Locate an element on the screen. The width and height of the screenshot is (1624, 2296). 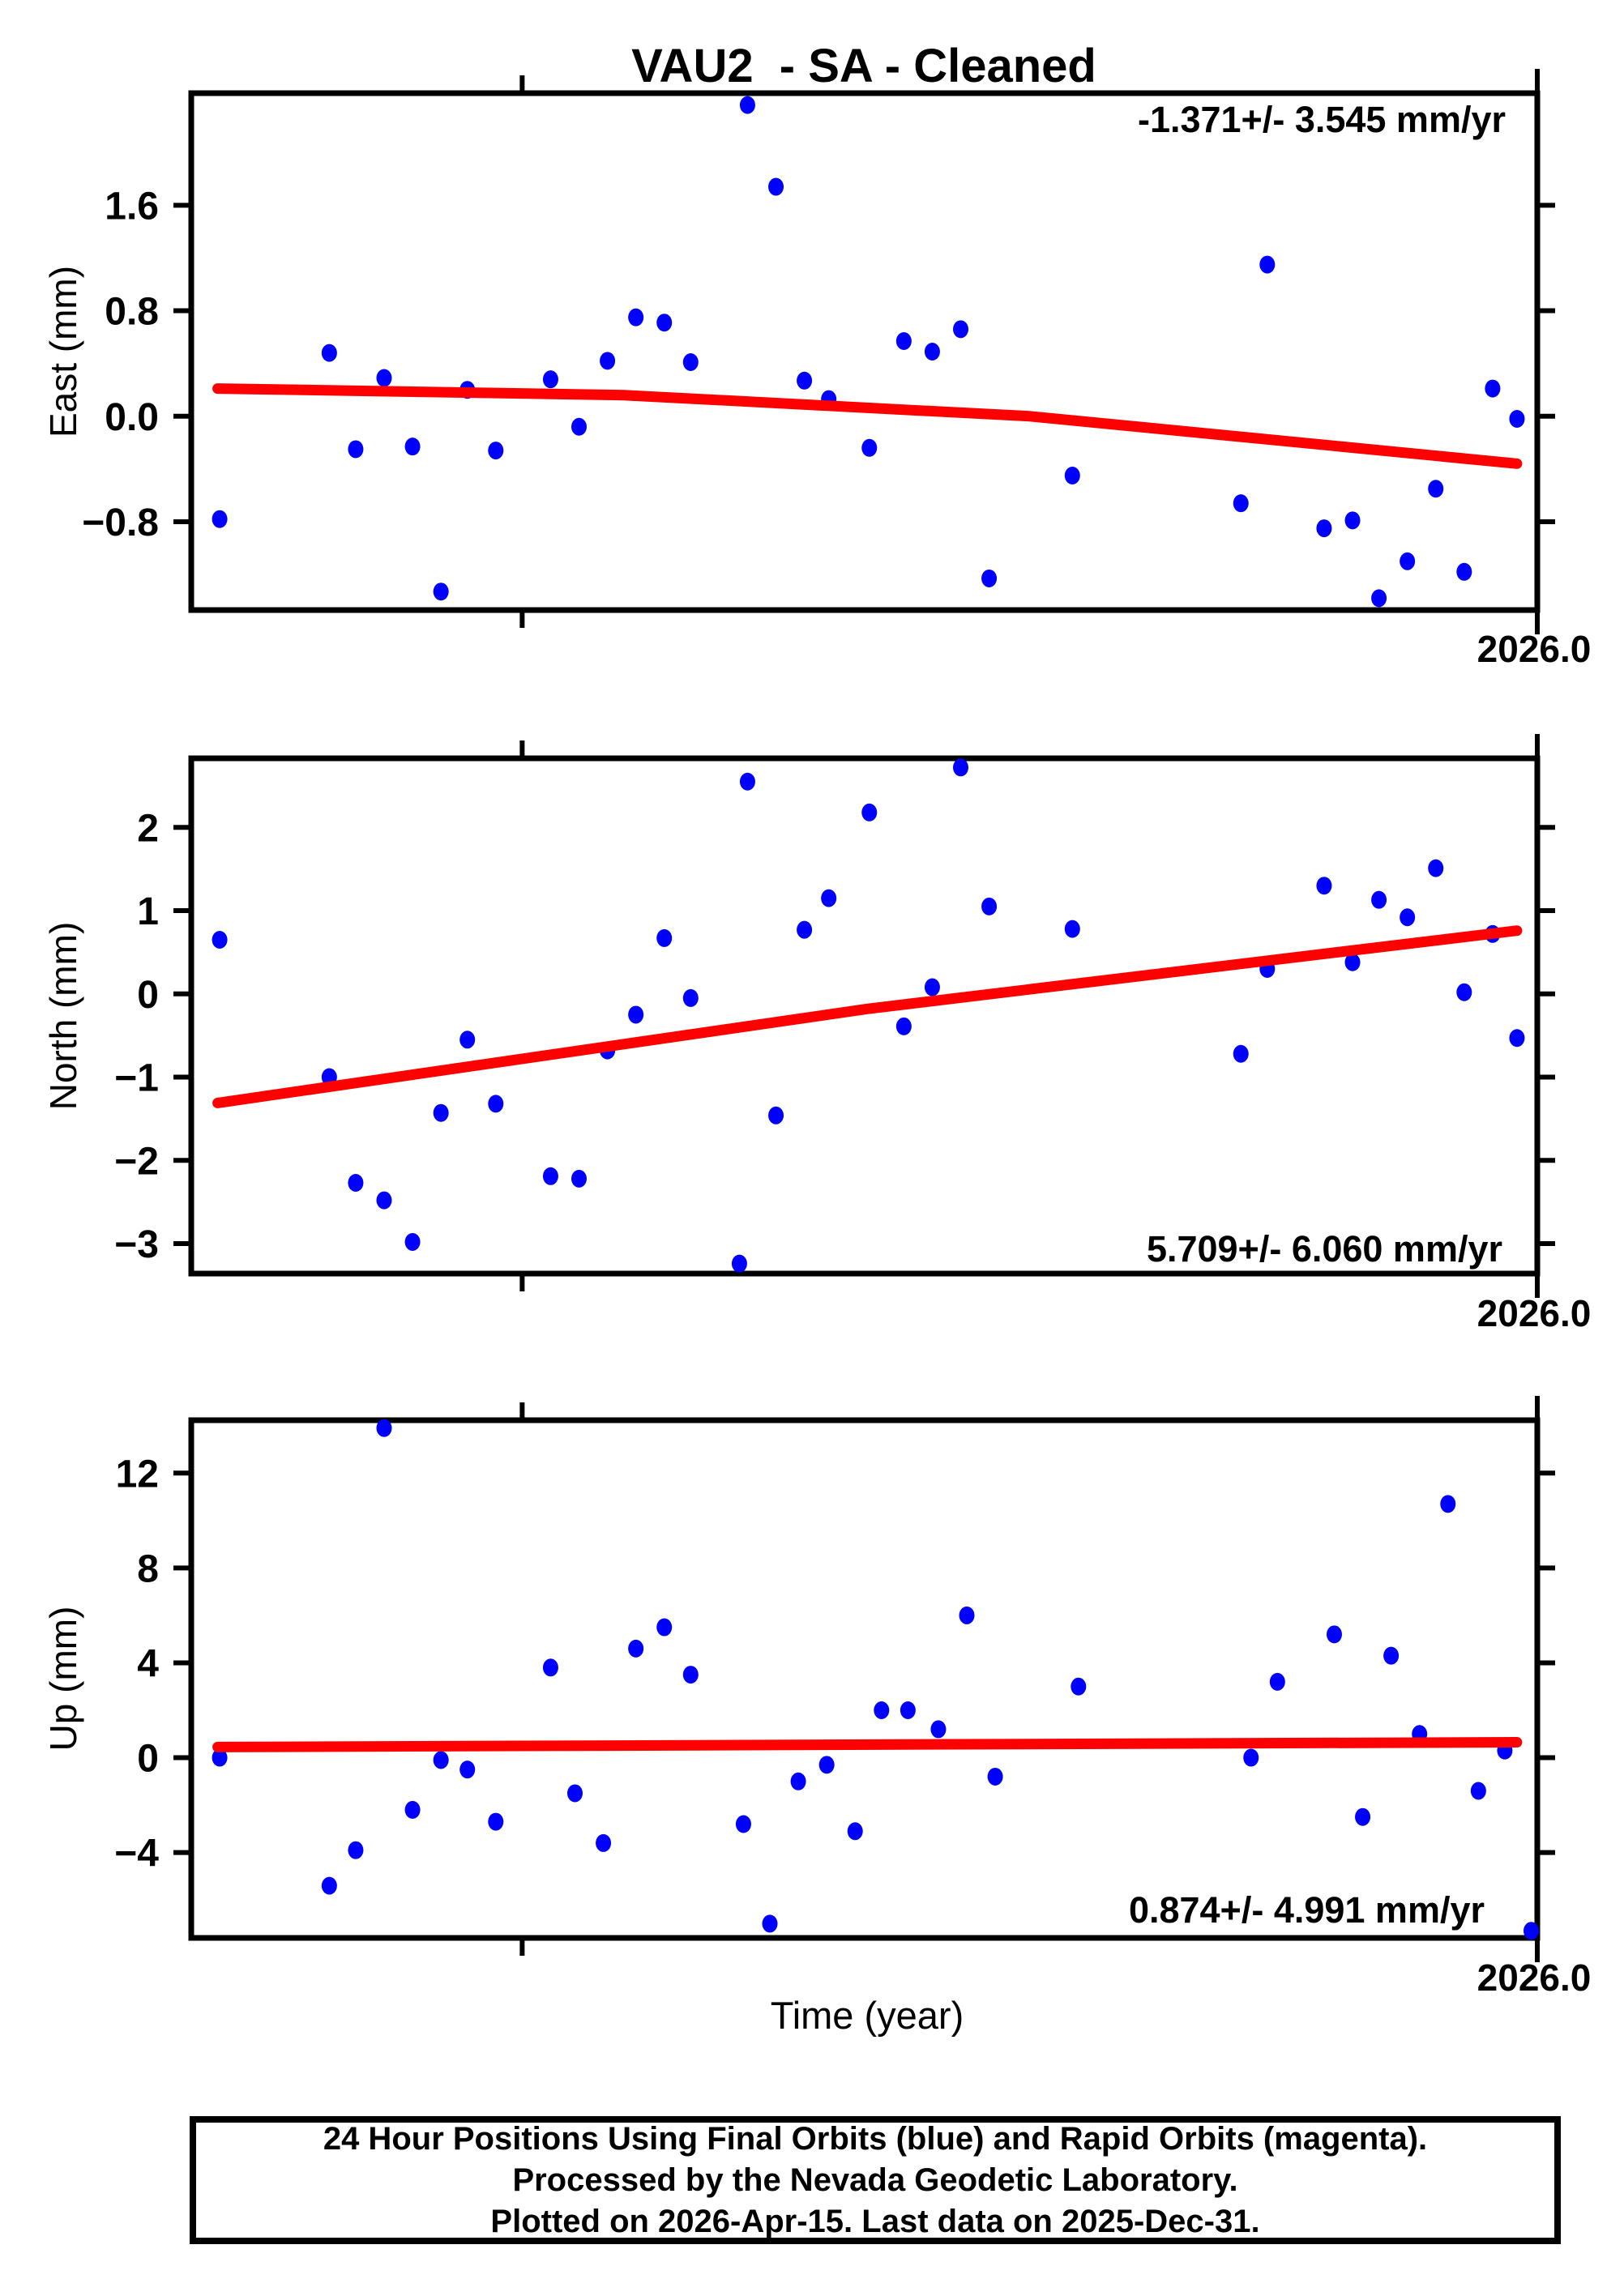
up-ytick-label: 4 is located at coordinates (148, 1664).